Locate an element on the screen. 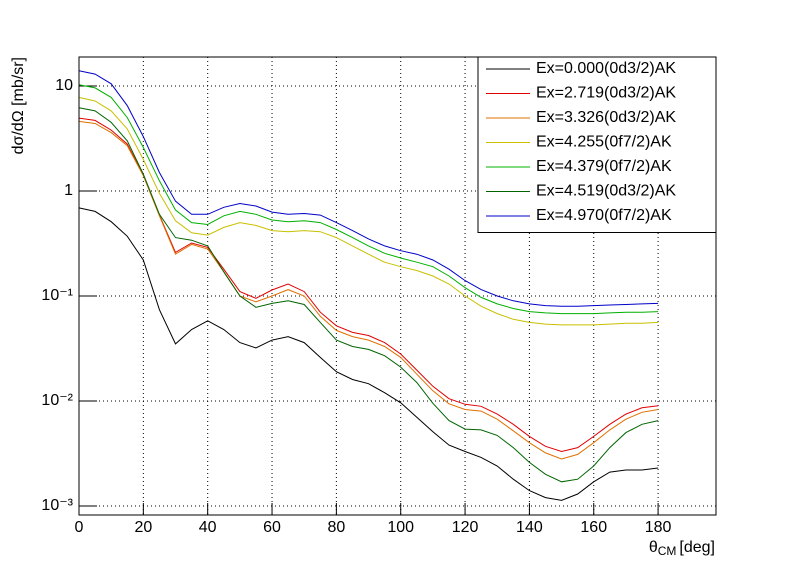  legend-label: Ex=4.255(0f7/2)AK is located at coordinates (604, 142).